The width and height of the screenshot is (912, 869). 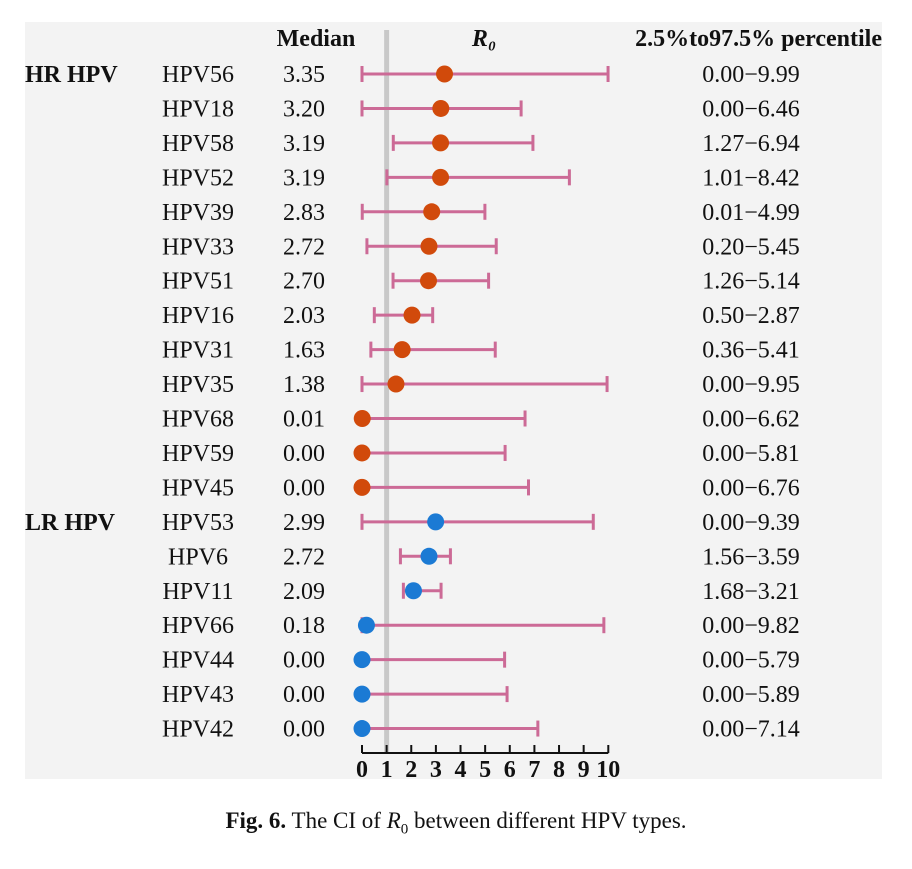 What do you see at coordinates (559, 768) in the screenshot?
I see `x-tick-label: 8` at bounding box center [559, 768].